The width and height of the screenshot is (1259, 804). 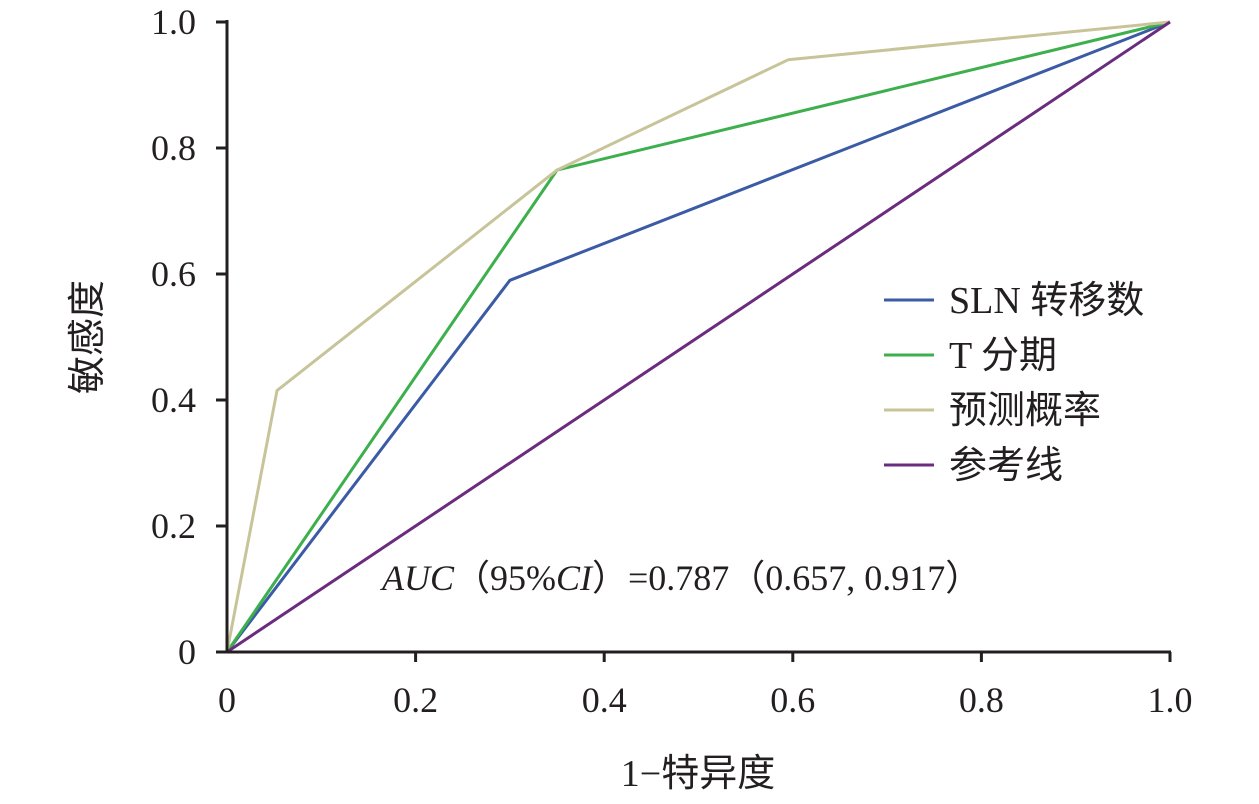 I want to click on ci-label: CI, so click(x=575, y=578).